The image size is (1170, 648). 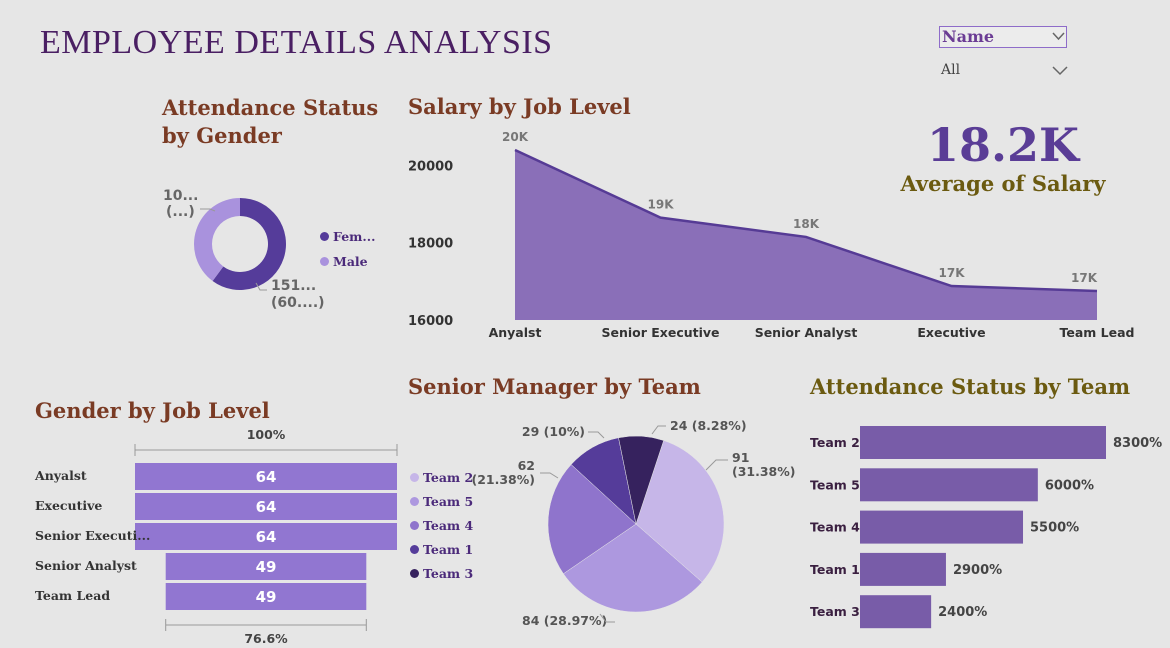 What do you see at coordinates (1002, 145) in the screenshot?
I see `kpi-average-salary-value: 18.2K` at bounding box center [1002, 145].